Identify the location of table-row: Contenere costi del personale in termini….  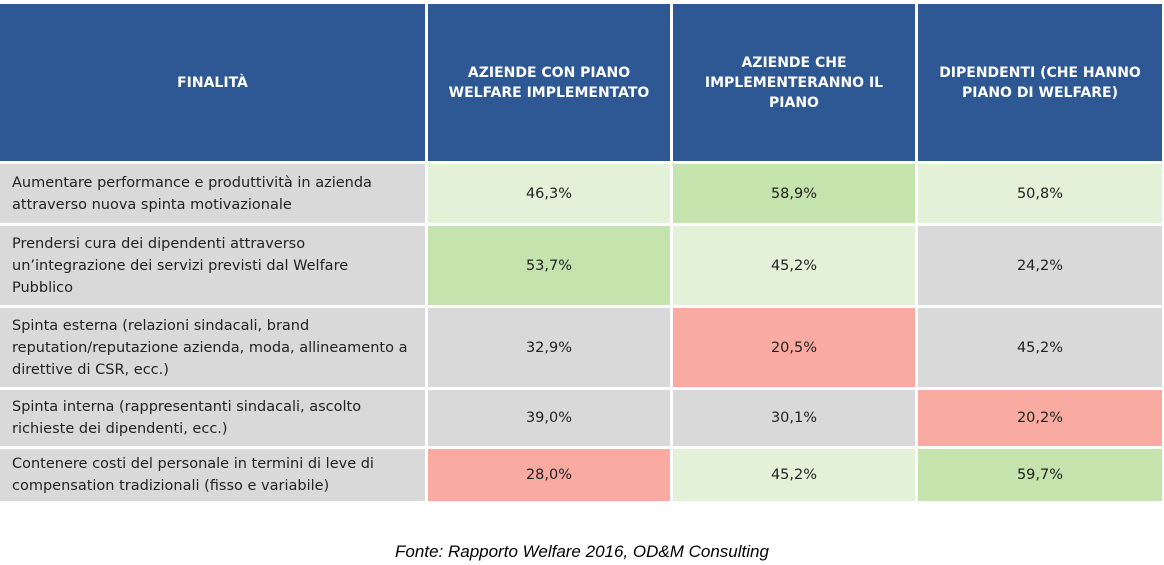
(581, 476).